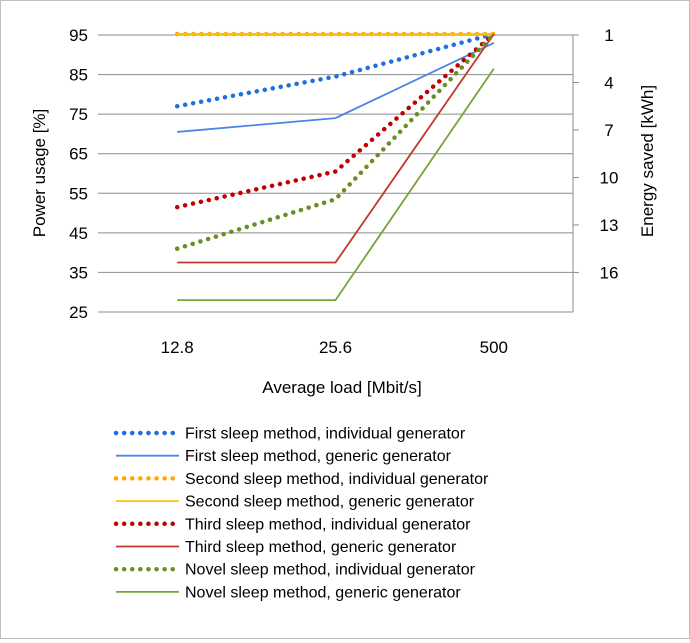 The width and height of the screenshot is (690, 643). Describe the element at coordinates (78, 193) in the screenshot. I see `y-tick-label: 55` at that location.